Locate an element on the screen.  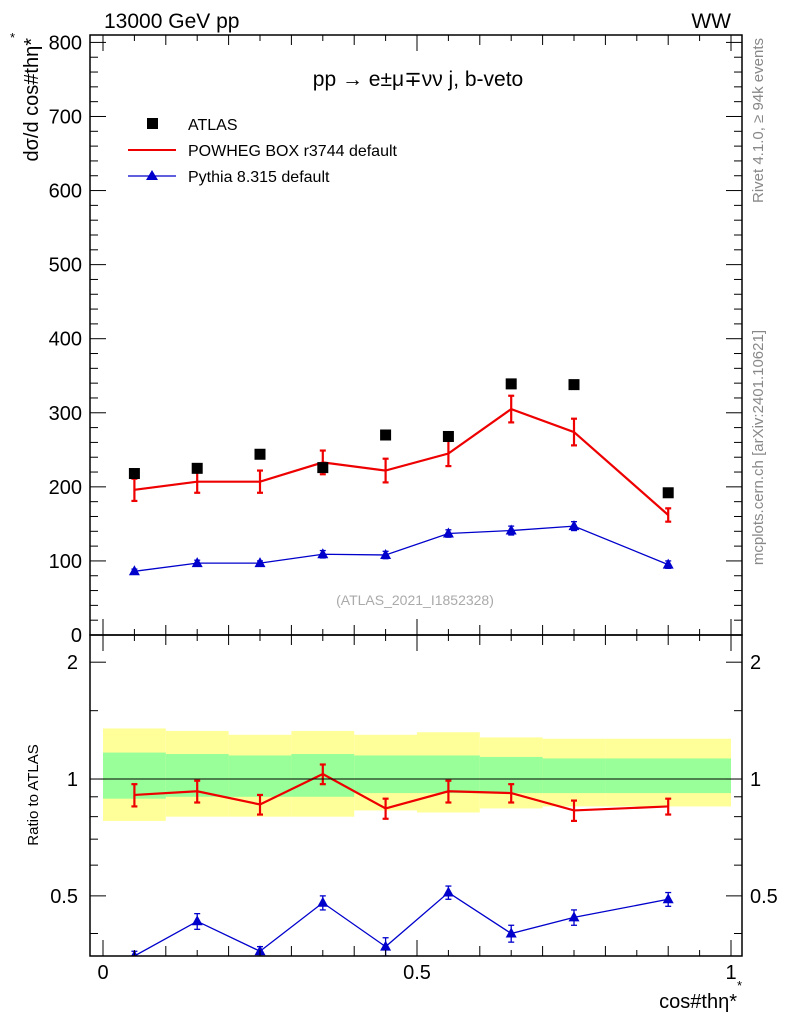
ratio-y-tick-label-right: 0.5 is located at coordinates (764, 897).